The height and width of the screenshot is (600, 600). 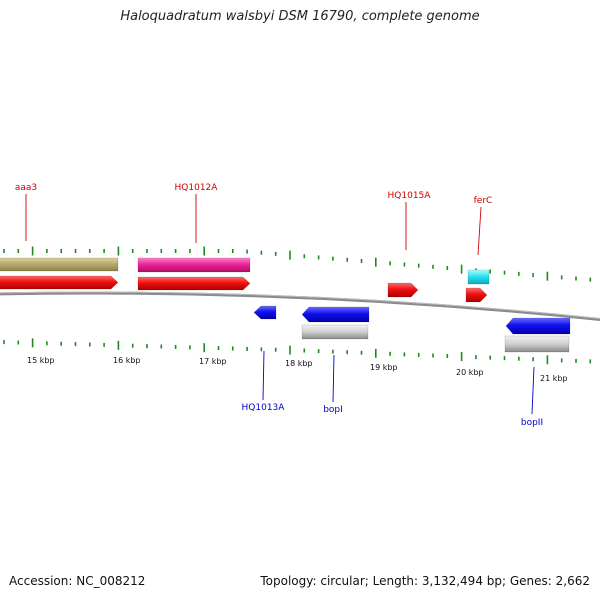 I want to click on scale-label-19kbp: 19 kbp, so click(x=384, y=367).